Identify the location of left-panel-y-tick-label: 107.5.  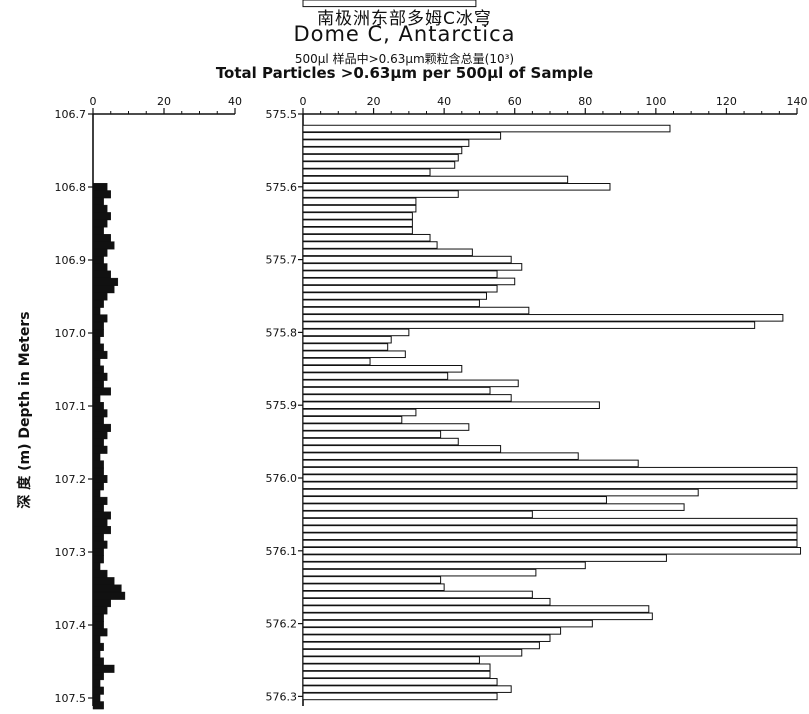
(71, 698).